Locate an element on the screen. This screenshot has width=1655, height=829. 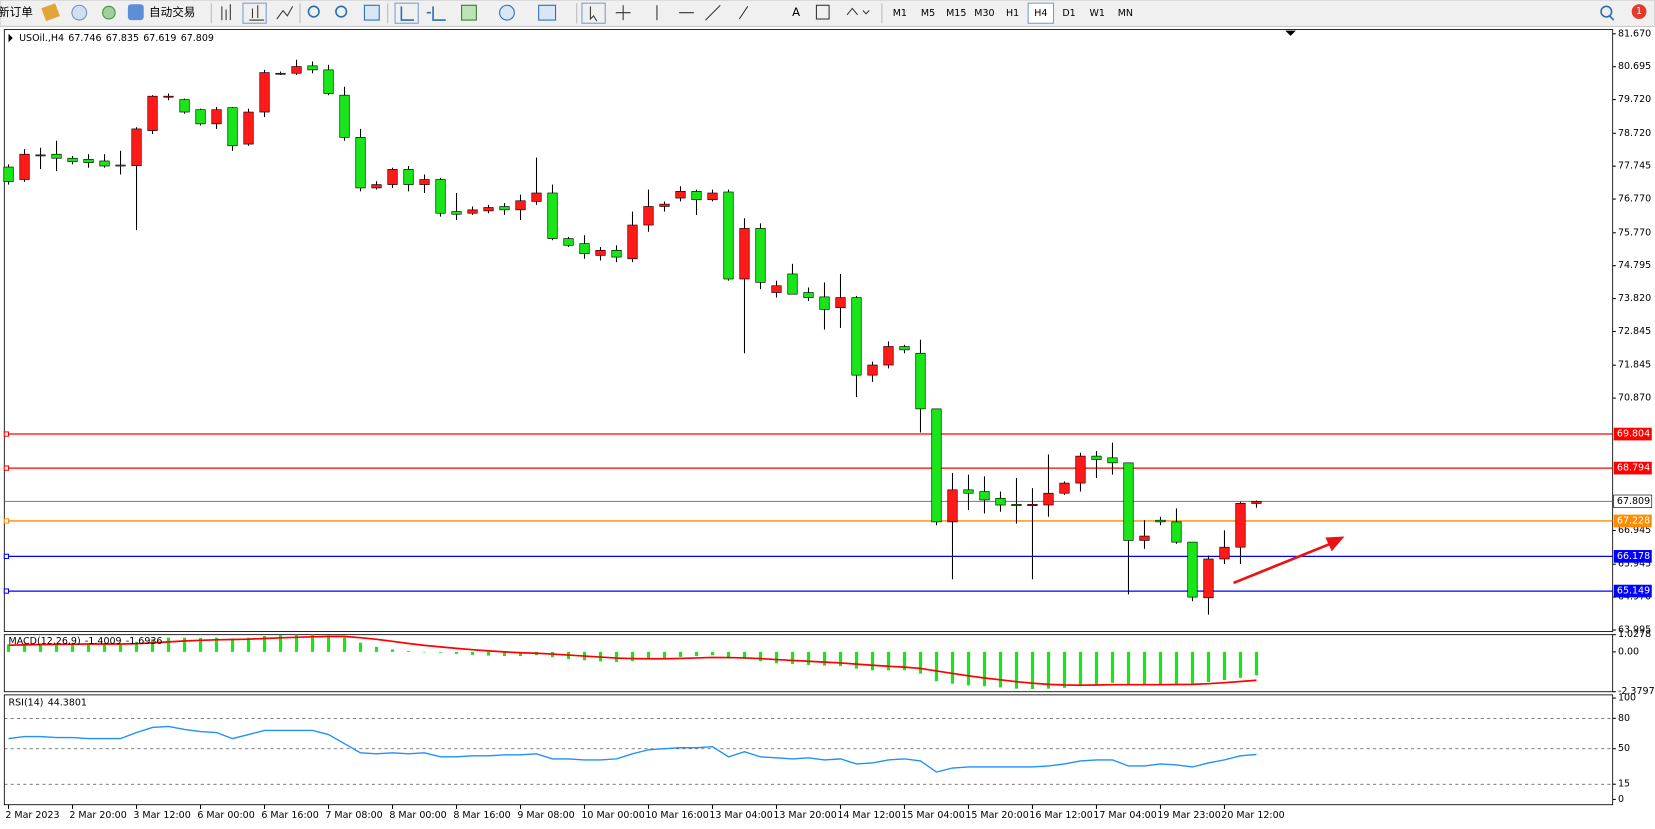
icon is located at coordinates (50, 12).